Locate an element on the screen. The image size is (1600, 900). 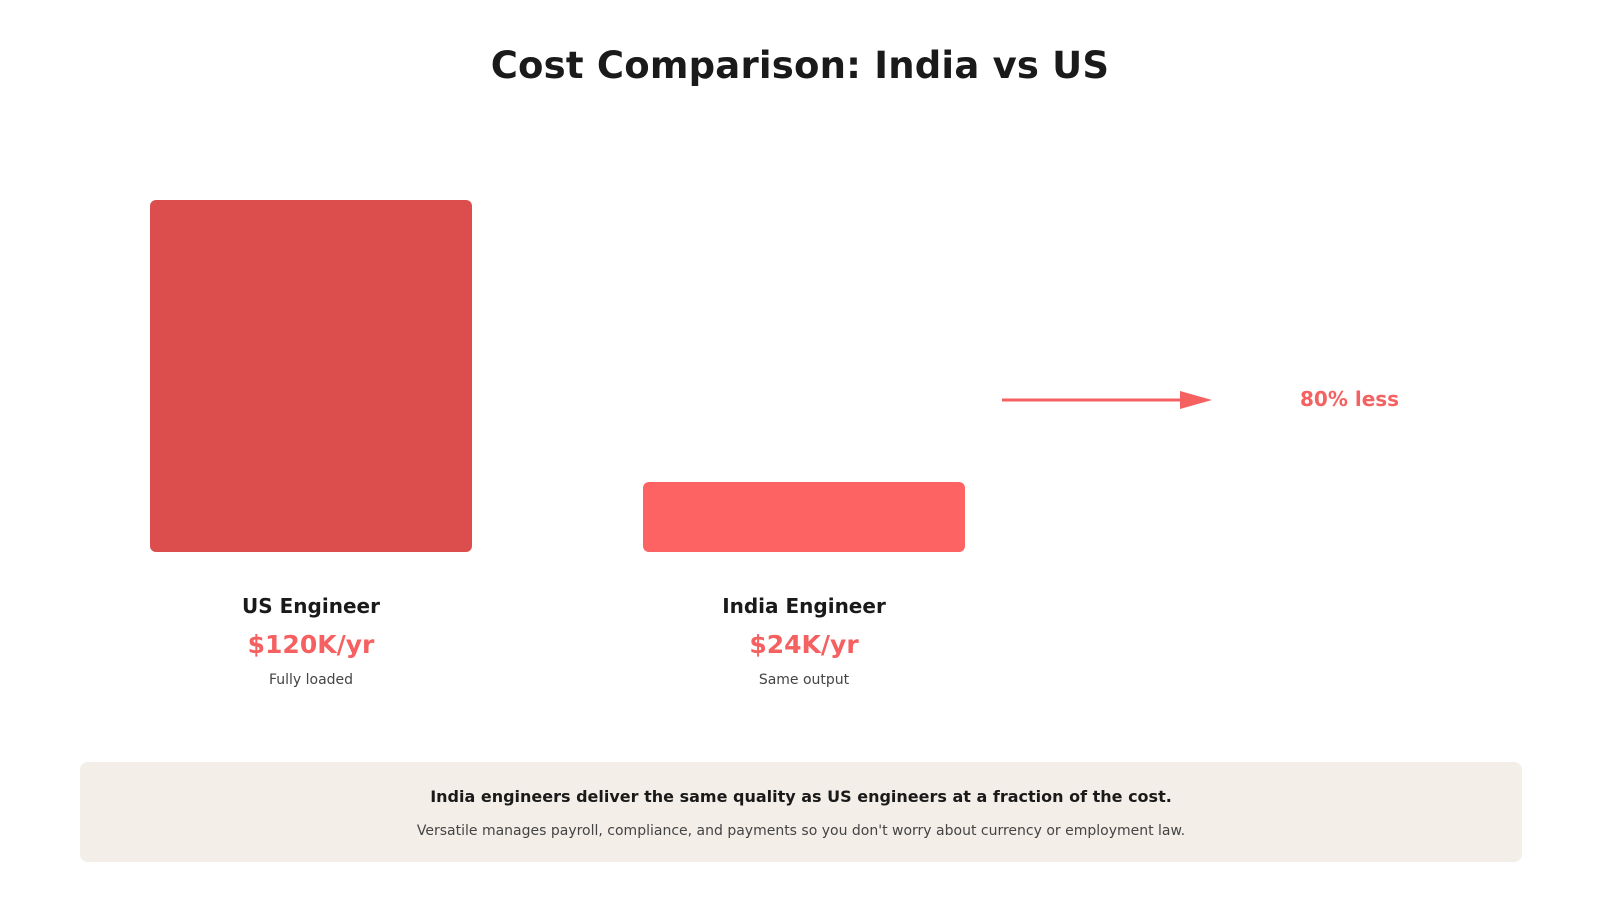
column-us-engineer: US Engineer $120K/yr Fully loaded is located at coordinates (311, 641).